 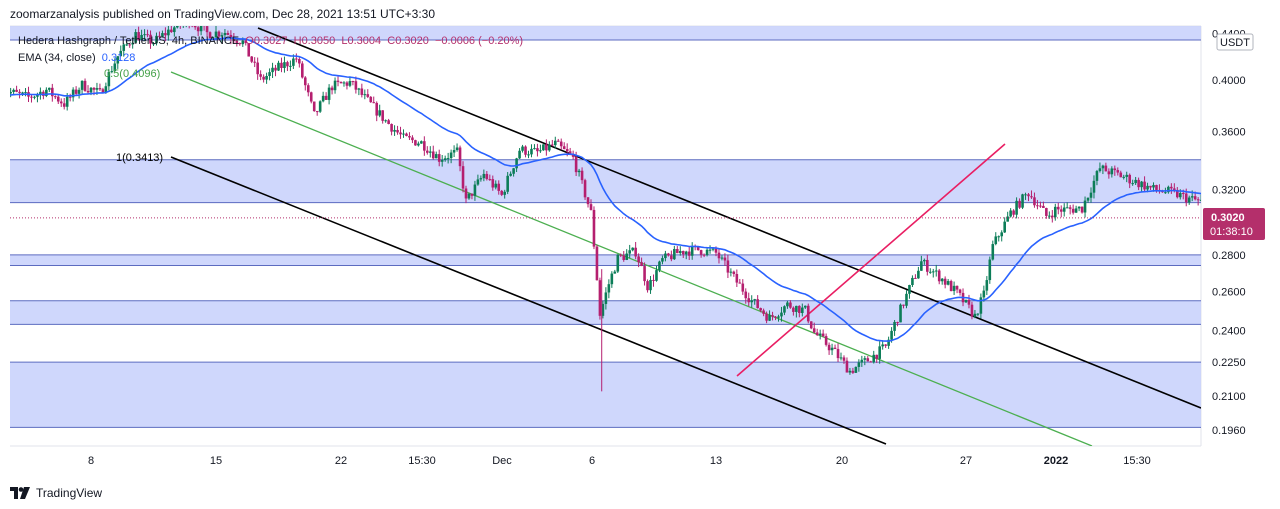 What do you see at coordinates (479, 41) in the screenshot?
I see `ohlc-change: −0.0006 (−0.20%)` at bounding box center [479, 41].